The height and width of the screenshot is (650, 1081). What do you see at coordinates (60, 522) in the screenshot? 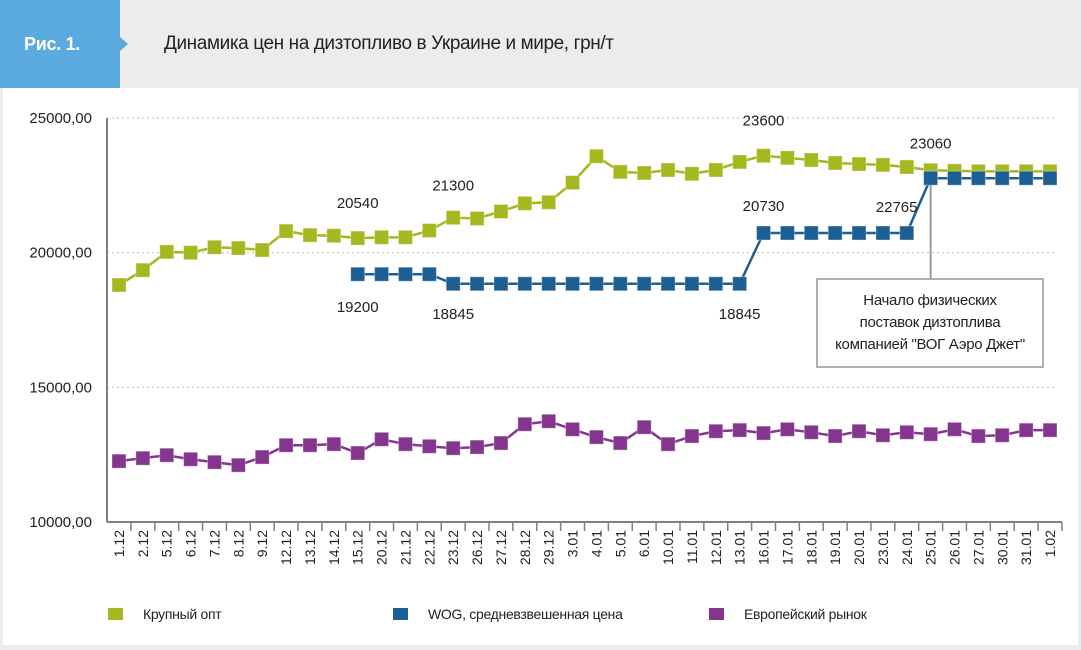
I see `y-tick-label: 10000,00` at bounding box center [60, 522].